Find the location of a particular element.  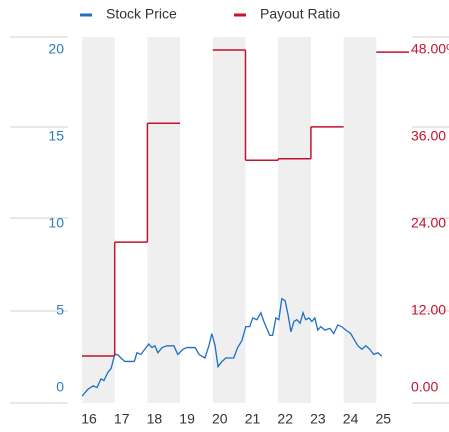

y2-tick-label: 36.00 is located at coordinates (428, 136).